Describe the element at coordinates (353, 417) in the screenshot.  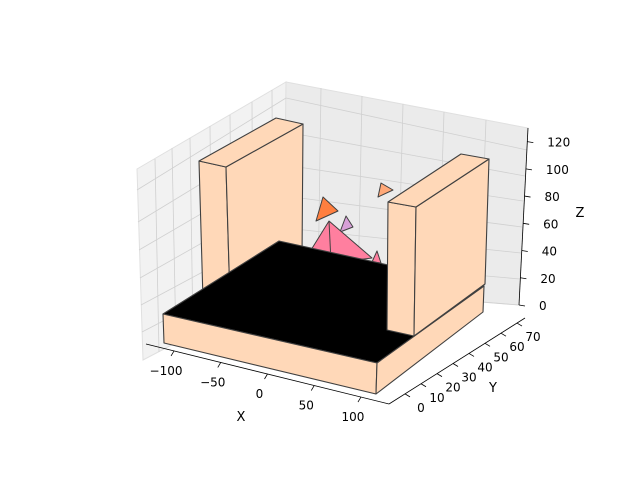
I see `x-tick-label-4: 100` at that location.